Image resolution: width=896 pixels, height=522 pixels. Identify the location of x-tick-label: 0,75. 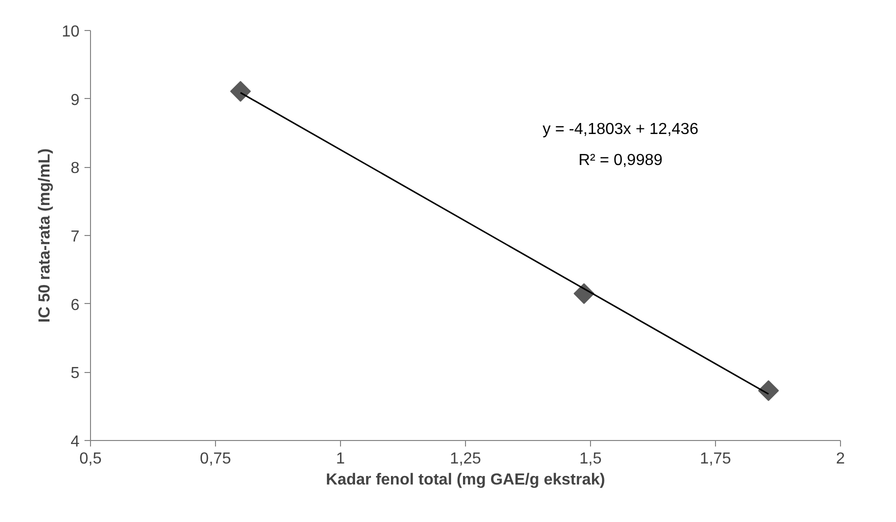
(216, 459).